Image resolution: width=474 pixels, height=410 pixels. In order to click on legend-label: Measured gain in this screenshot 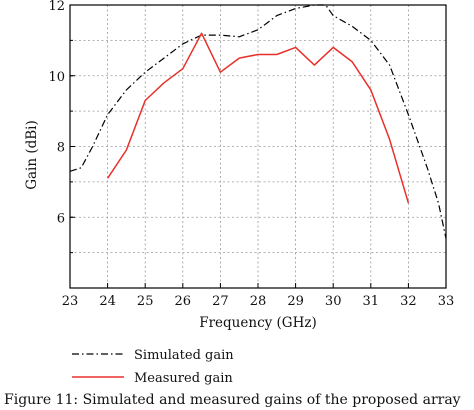, I will do `click(183, 378)`.